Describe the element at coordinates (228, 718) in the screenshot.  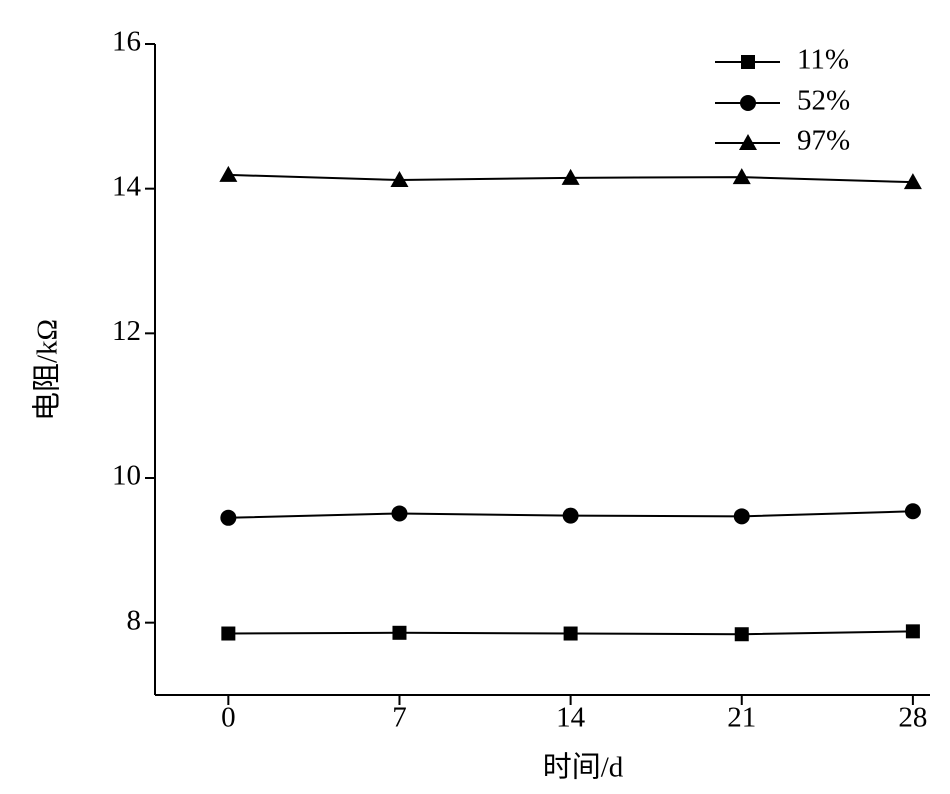
I see `x-tick-label: 0` at that location.